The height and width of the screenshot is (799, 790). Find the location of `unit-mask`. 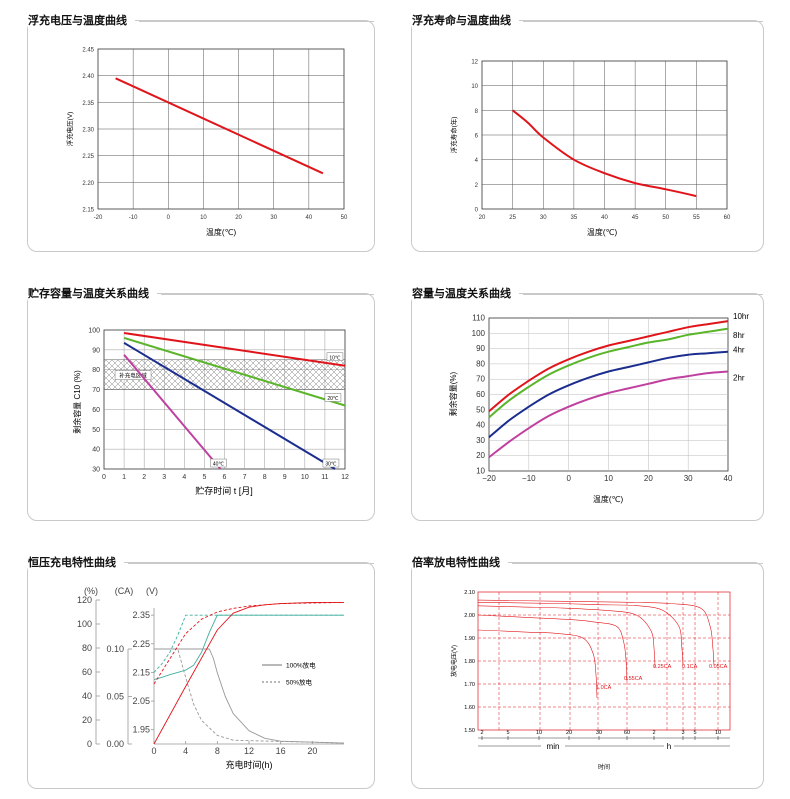

unit-mask is located at coordinates (553, 746).